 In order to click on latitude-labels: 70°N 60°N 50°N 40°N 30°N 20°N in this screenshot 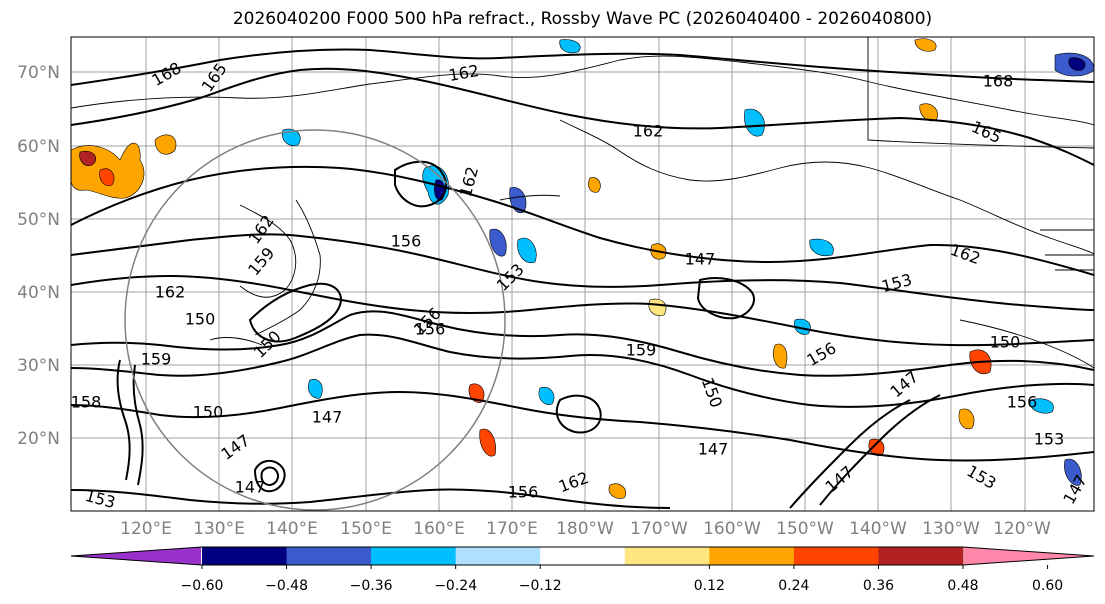, I will do `click(38, 256)`.